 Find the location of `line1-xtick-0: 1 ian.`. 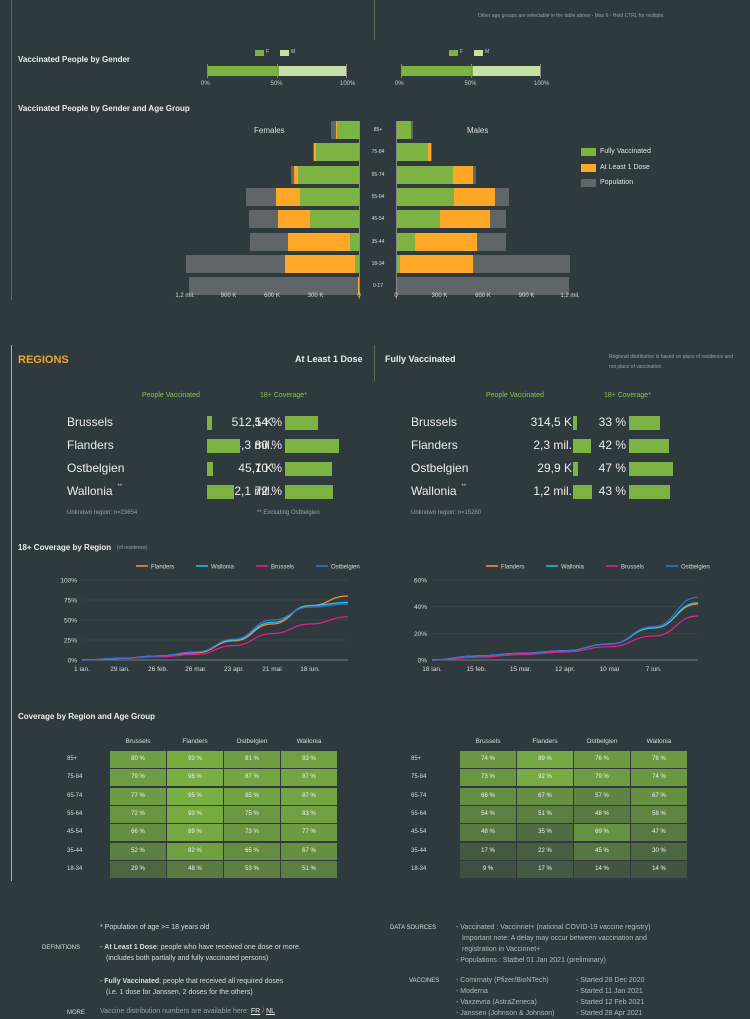

line1-xtick-0: 1 ian. is located at coordinates (82, 669).